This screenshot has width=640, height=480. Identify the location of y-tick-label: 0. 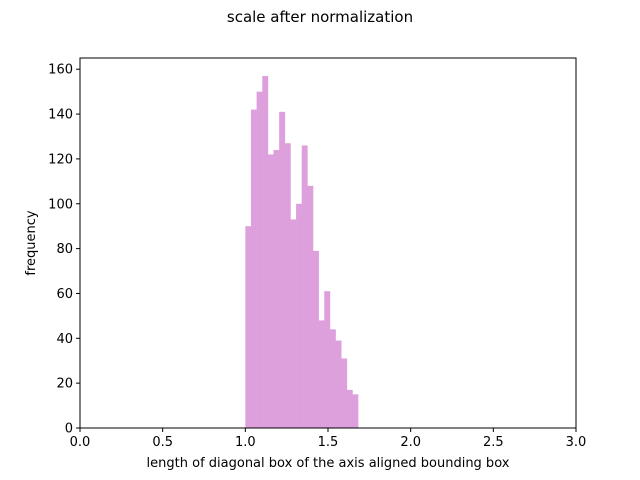
(69, 429).